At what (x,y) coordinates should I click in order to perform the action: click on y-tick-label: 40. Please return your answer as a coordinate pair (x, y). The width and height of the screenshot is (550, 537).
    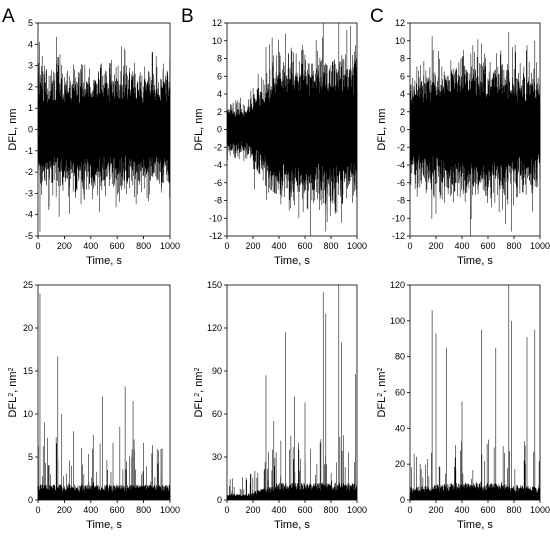
    Looking at the image, I should click on (400, 428).